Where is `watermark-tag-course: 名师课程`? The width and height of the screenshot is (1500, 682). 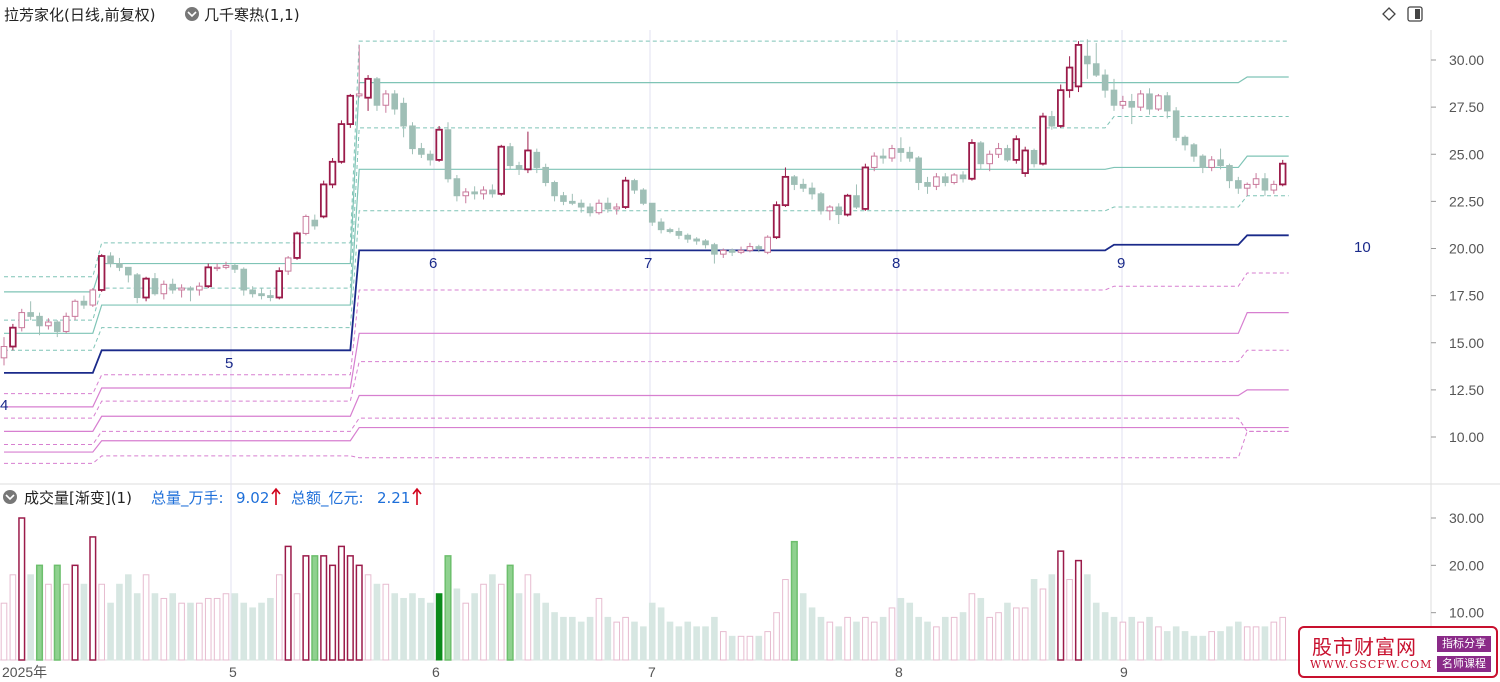
watermark-tag-course: 名师课程 is located at coordinates (1464, 664).